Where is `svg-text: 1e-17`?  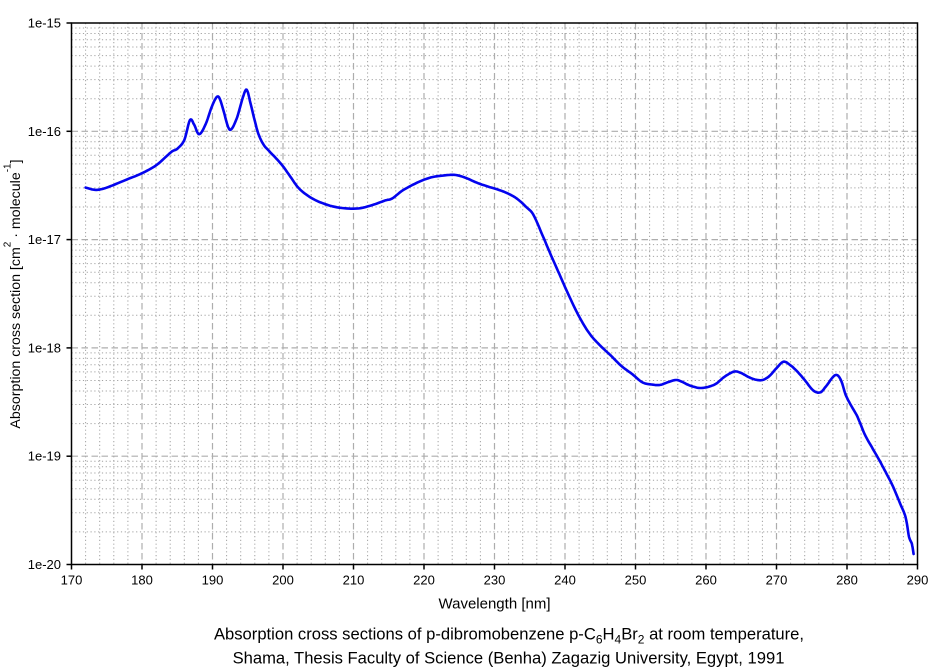 svg-text: 1e-17 is located at coordinates (44, 239).